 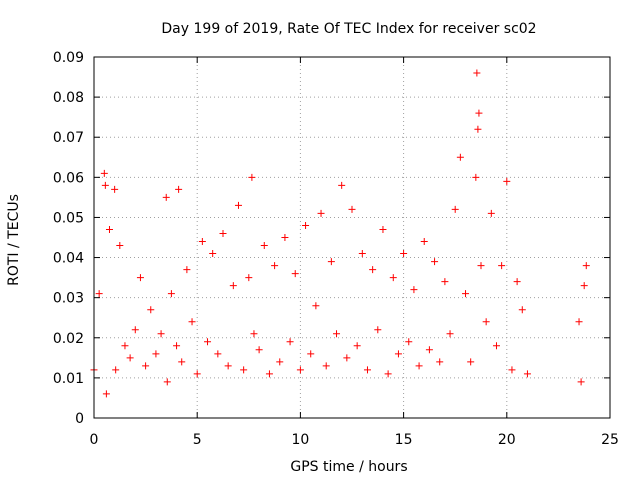 What do you see at coordinates (197, 440) in the screenshot?
I see `x-tick-label: 5` at bounding box center [197, 440].